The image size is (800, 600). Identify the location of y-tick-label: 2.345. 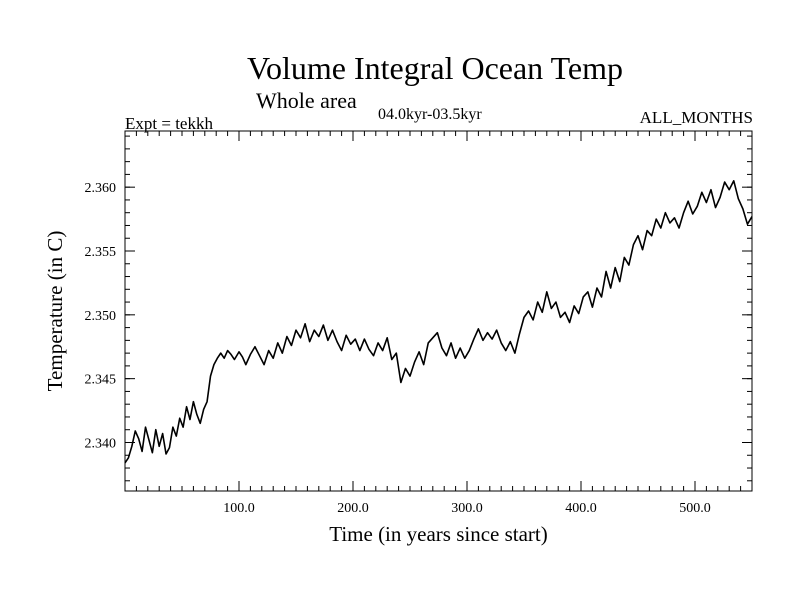
(101, 380).